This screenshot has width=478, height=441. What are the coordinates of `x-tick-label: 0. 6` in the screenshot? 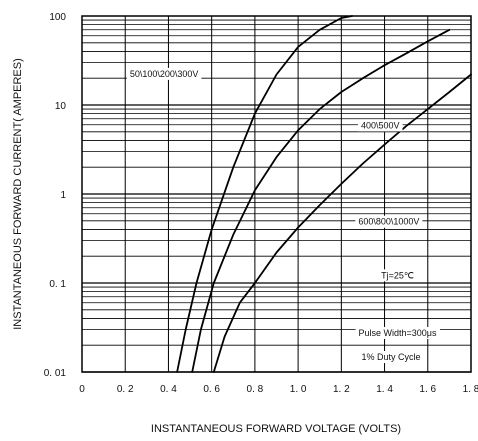 It's located at (211, 389).